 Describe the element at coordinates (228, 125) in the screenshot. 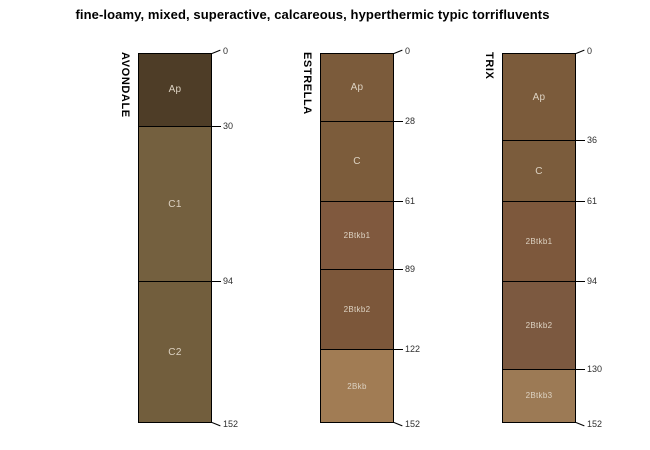

I see `depth-tick-label: 30` at that location.